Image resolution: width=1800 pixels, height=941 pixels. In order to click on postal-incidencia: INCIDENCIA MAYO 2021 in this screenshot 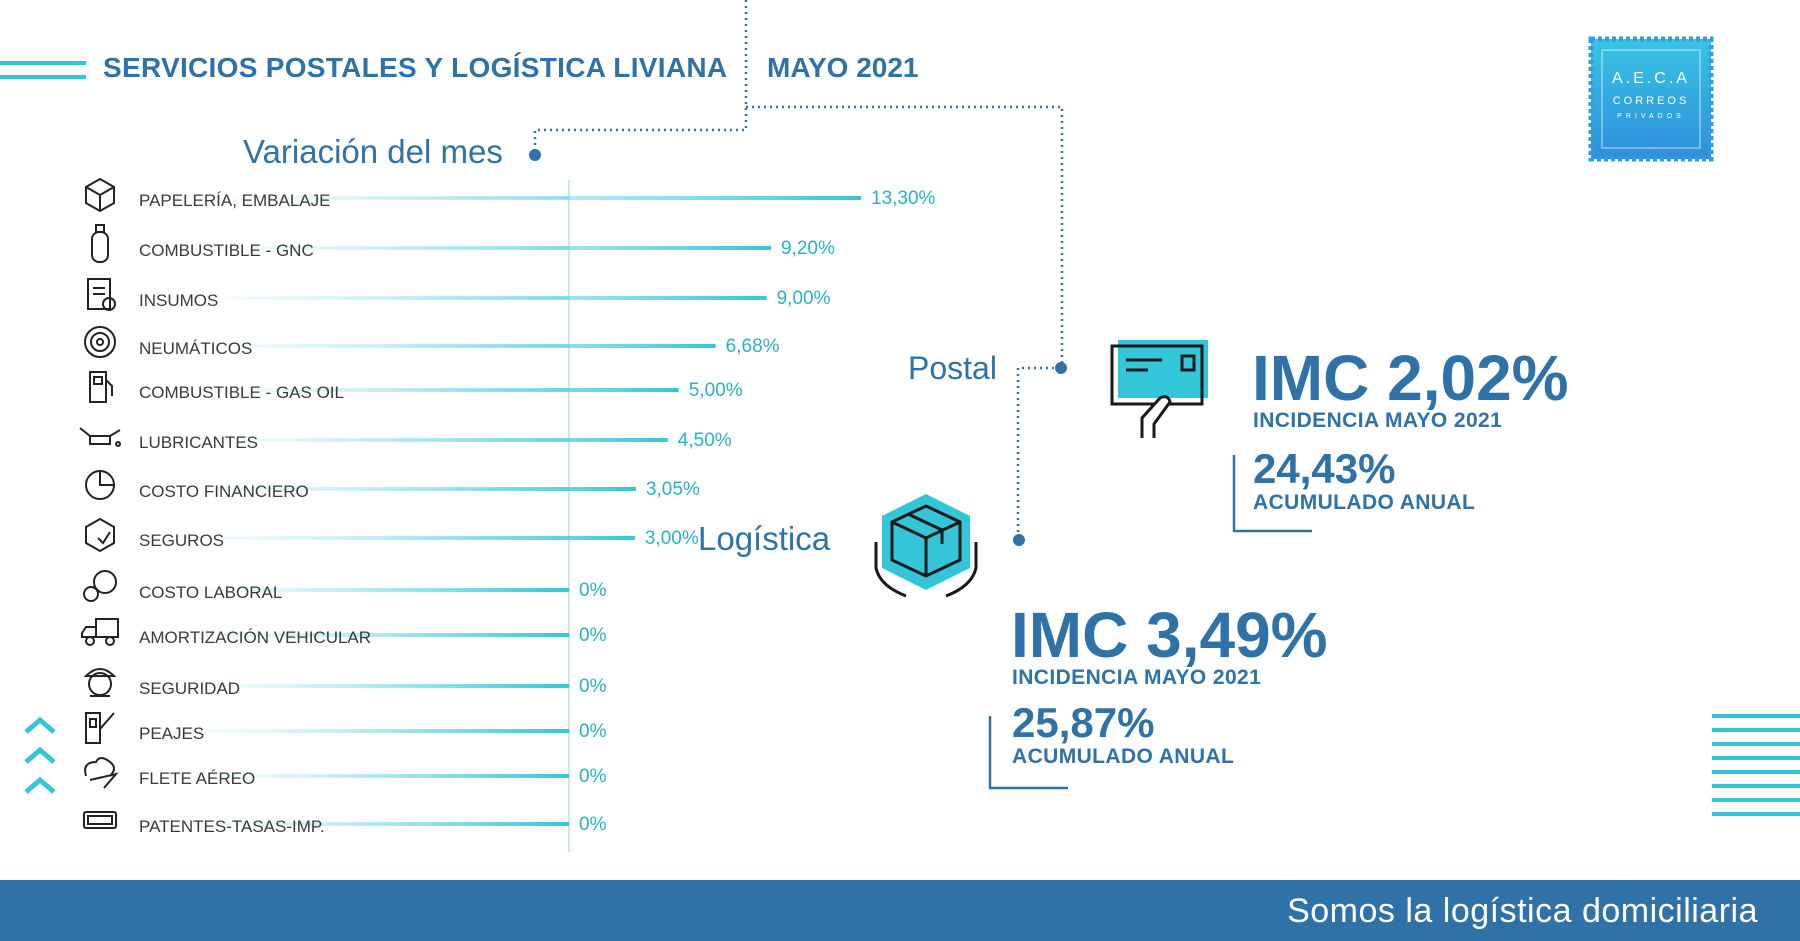, I will do `click(1378, 420)`.